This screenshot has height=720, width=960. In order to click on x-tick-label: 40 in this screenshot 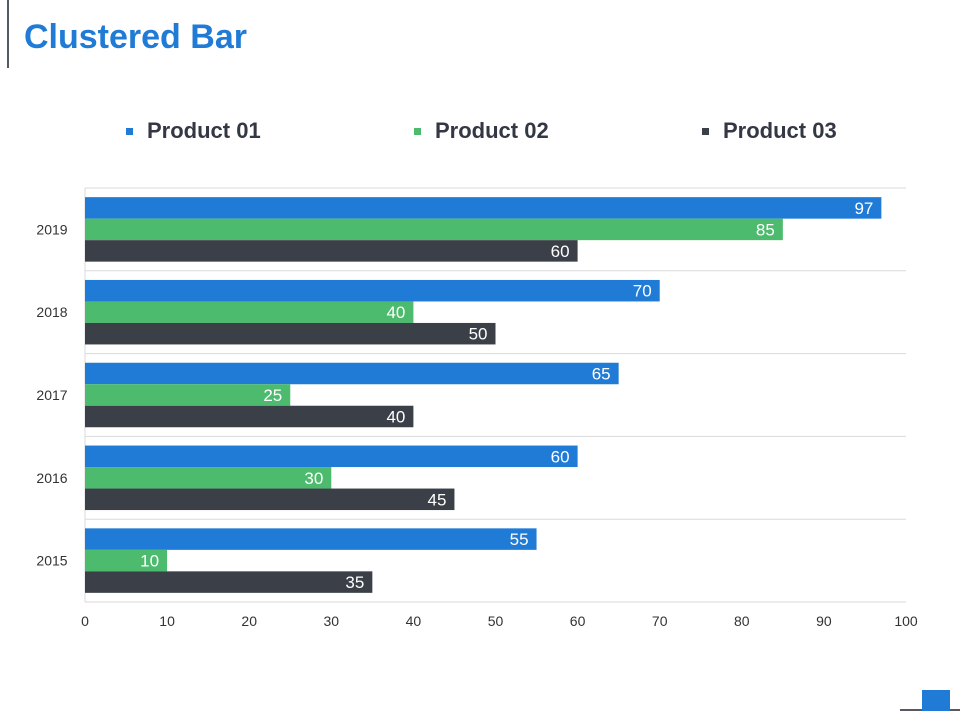, I will do `click(414, 621)`.